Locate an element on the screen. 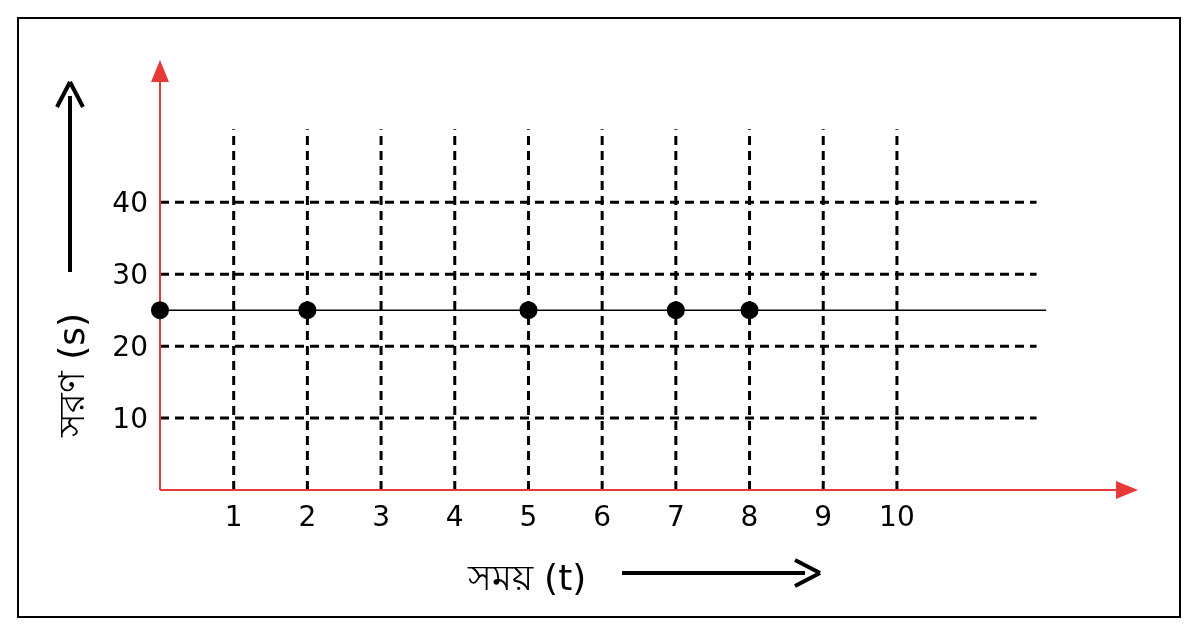 The height and width of the screenshot is (634, 1200). x-tick-label: 5 is located at coordinates (528, 516).